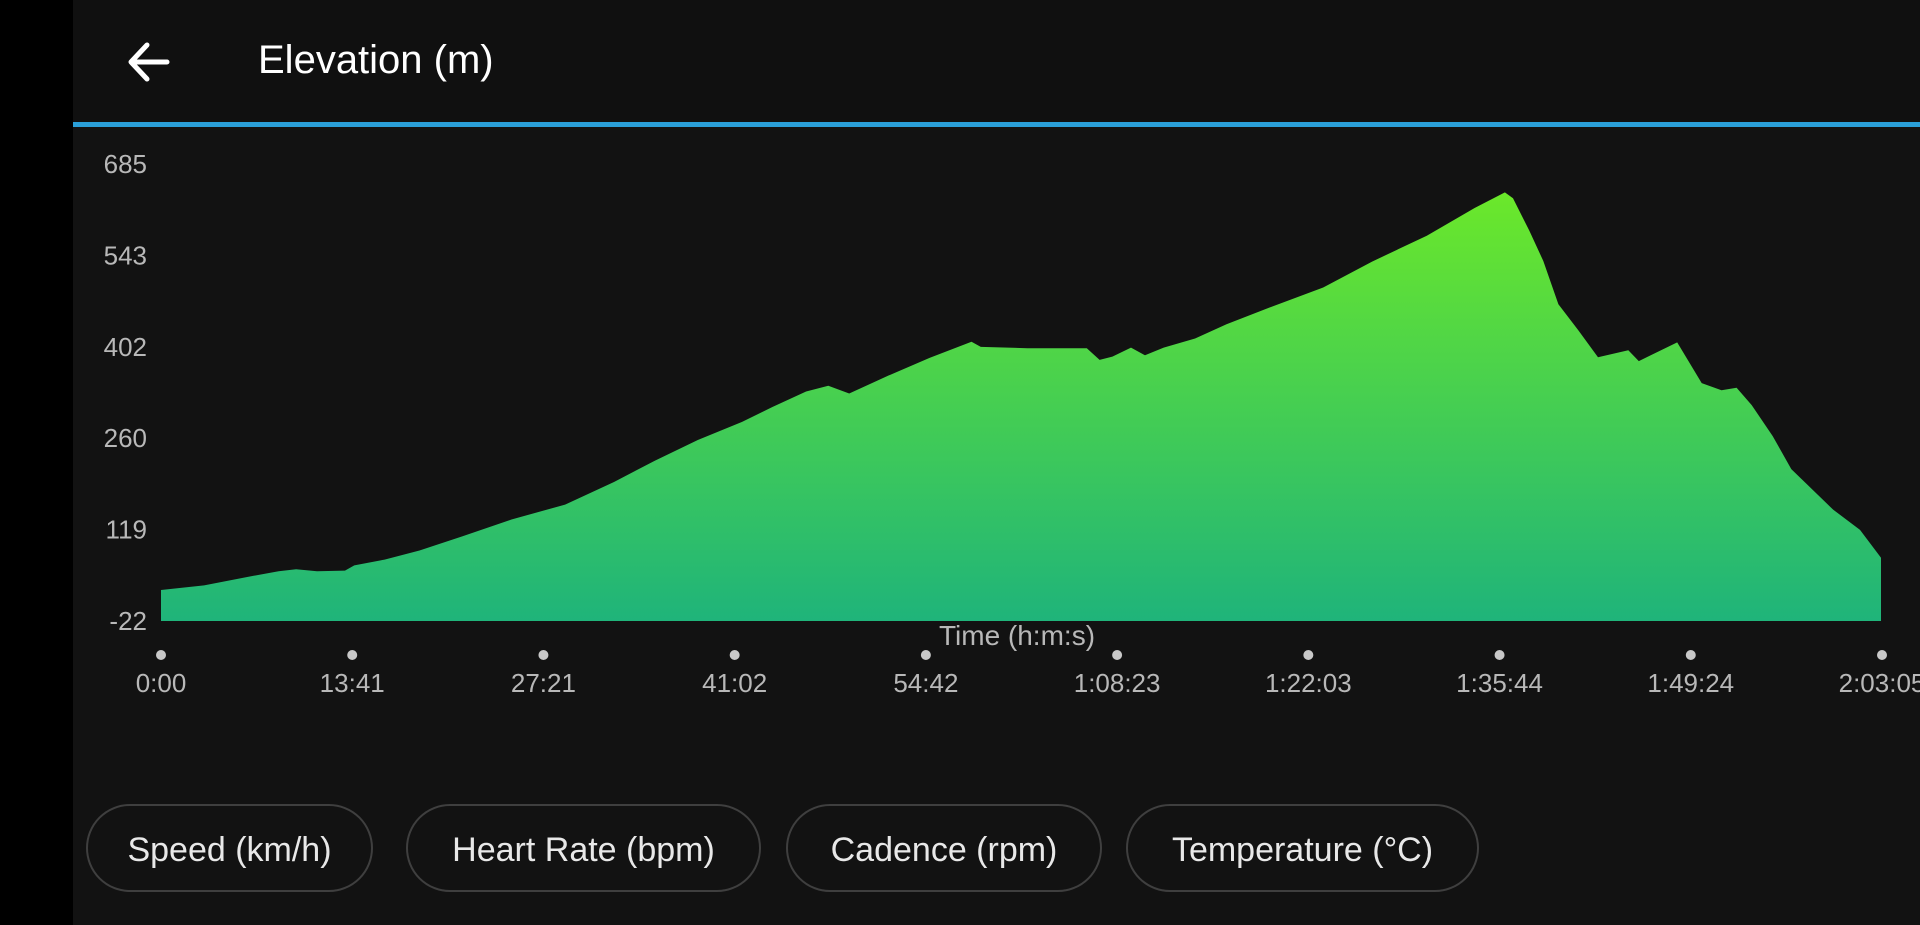  I want to click on x-tick-label: 1:49:24, so click(1690, 683).